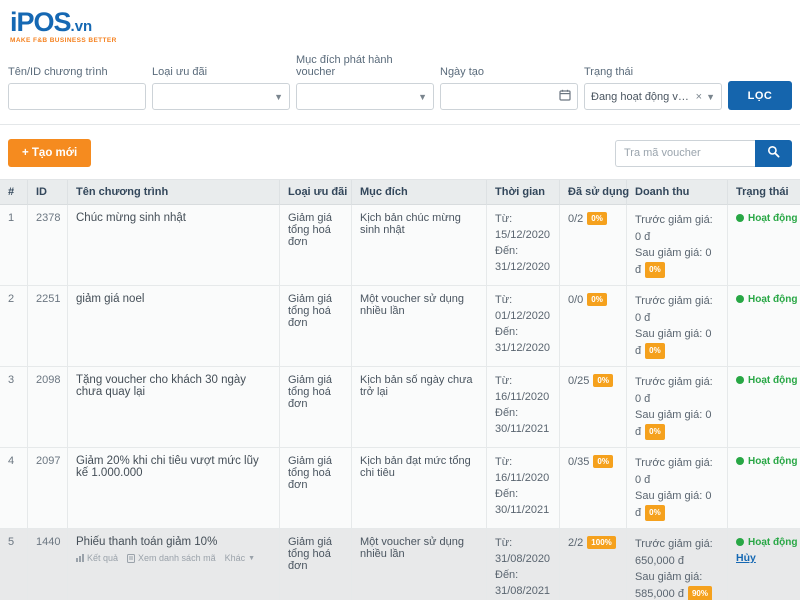 This screenshot has height=600, width=800. Describe the element at coordinates (593, 245) in the screenshot. I see `usage: 0/2 0%` at that location.